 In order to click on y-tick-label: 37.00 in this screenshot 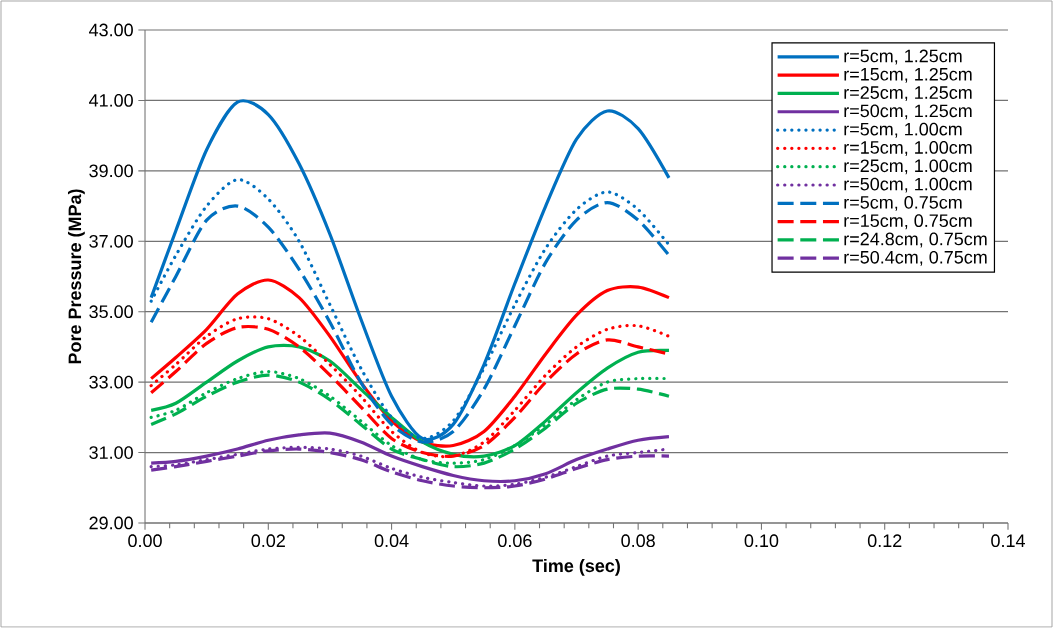, I will do `click(111, 241)`.